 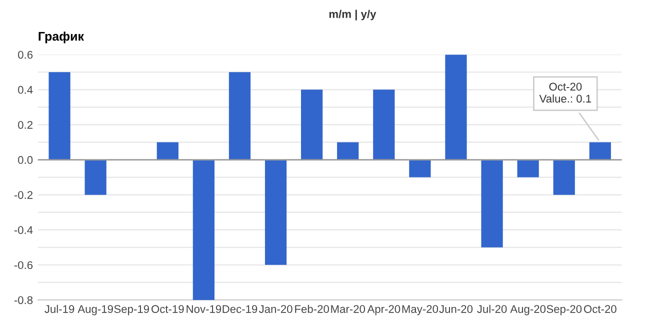 What do you see at coordinates (352, 15) in the screenshot?
I see `chart-subtitle: m/m | y/y` at bounding box center [352, 15].